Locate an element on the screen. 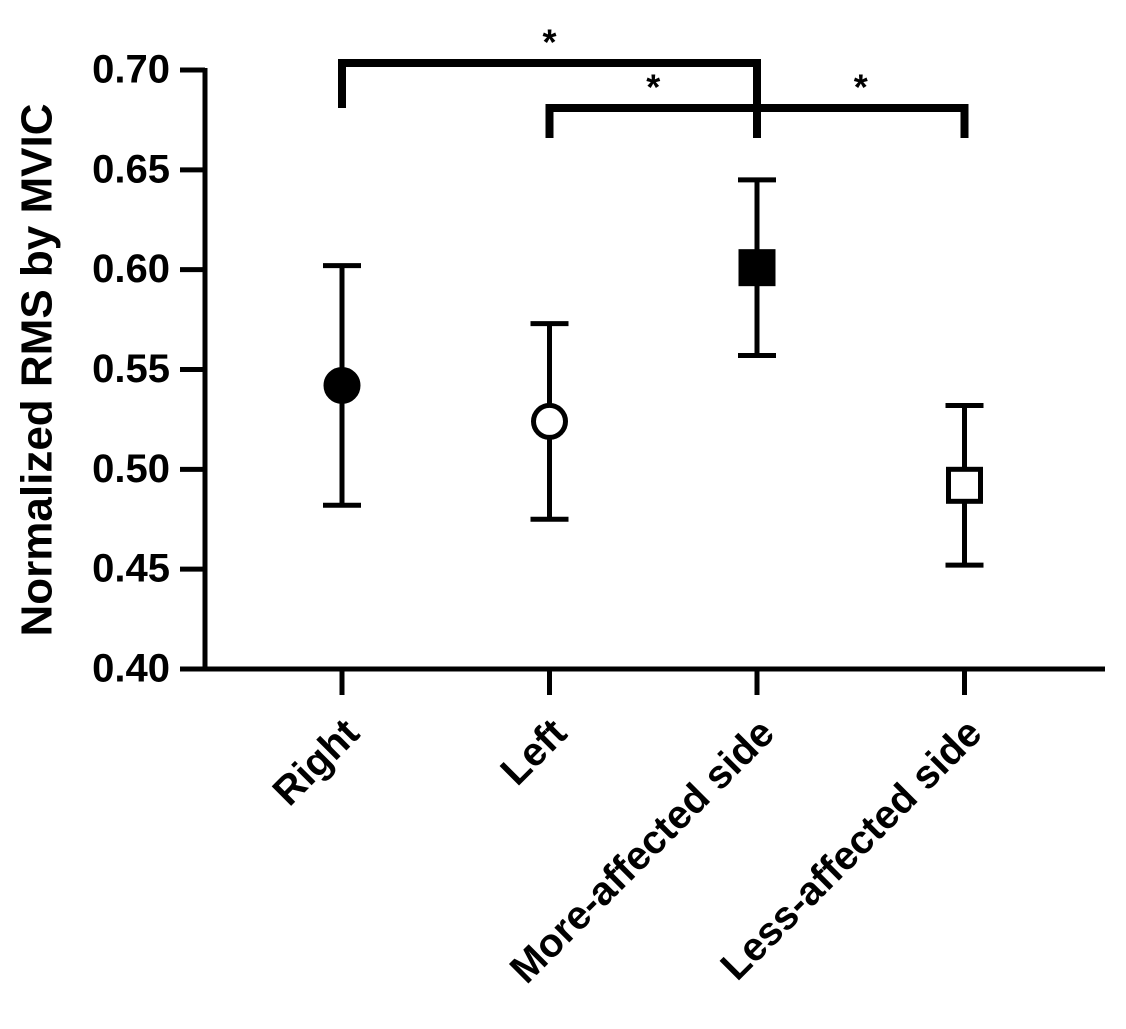 The width and height of the screenshot is (1126, 1029). y-tick-label: 0.50 is located at coordinates (131, 469).